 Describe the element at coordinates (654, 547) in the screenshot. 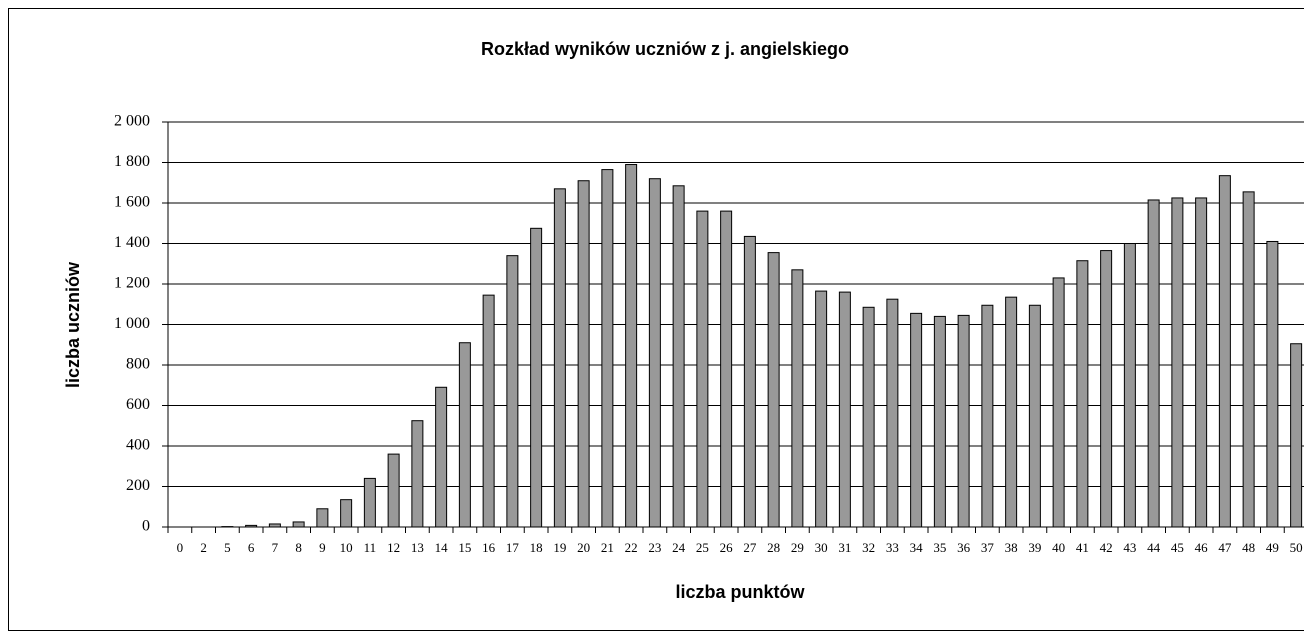

I see `x-tick-label: 23` at that location.